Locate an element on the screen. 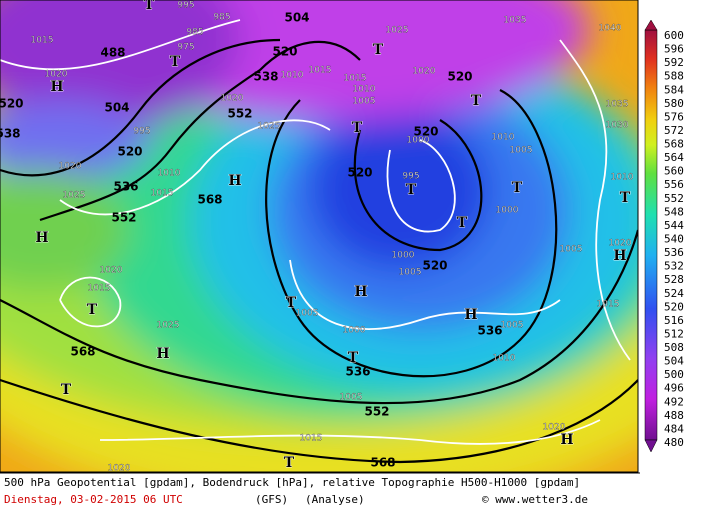  colorbar-label: 560 is located at coordinates (674, 171).